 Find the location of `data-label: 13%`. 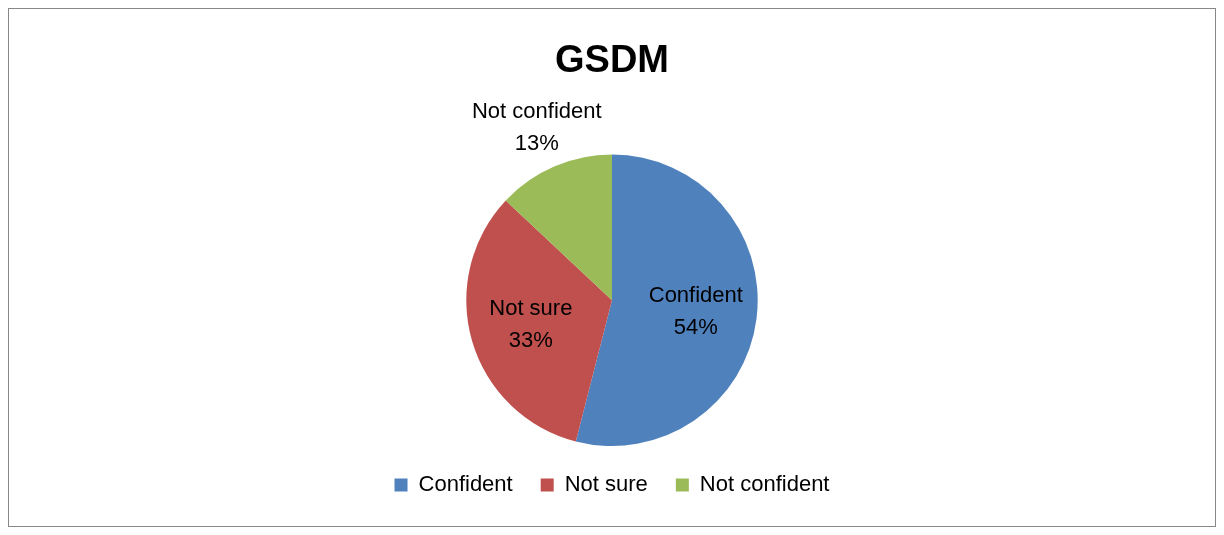

data-label: 13% is located at coordinates (536, 142).